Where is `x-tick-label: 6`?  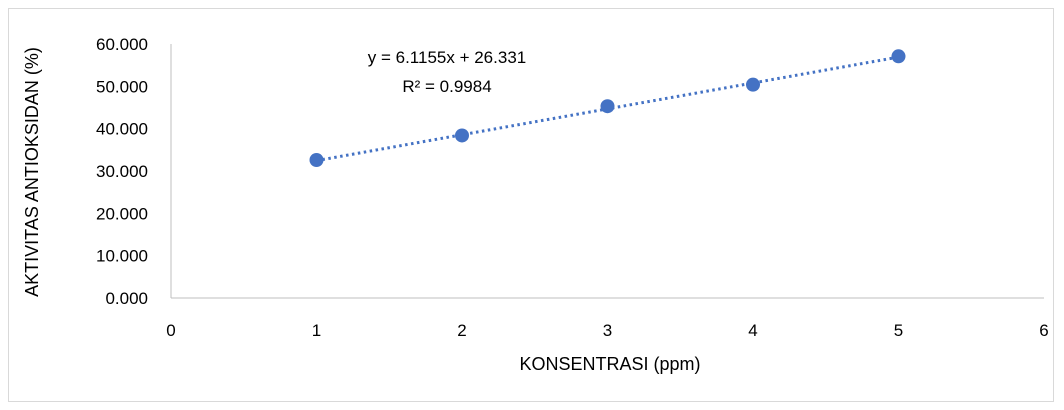
x-tick-label: 6 is located at coordinates (1043, 330).